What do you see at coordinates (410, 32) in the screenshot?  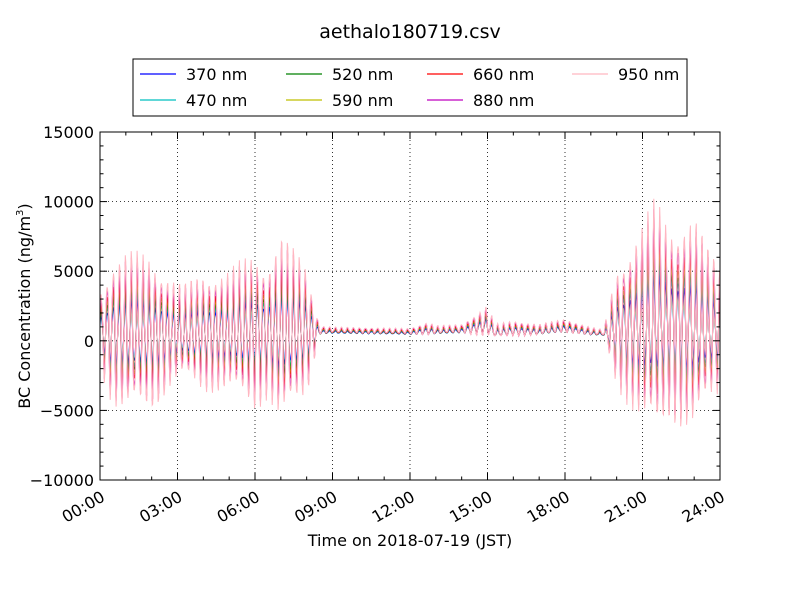 I see `chart-title: aethalo180719.csv` at bounding box center [410, 32].